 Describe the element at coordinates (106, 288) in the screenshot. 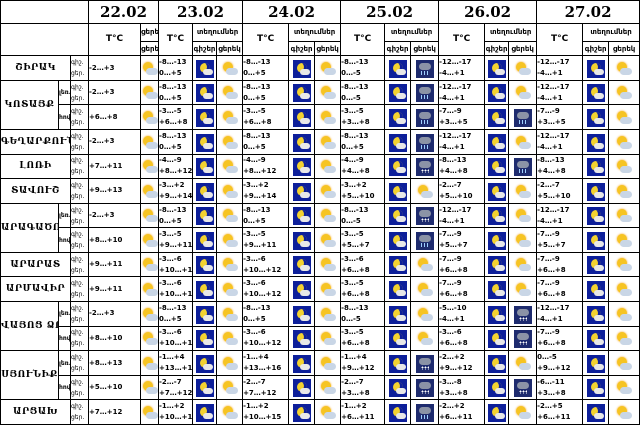

I see `temperature-value: +9…+11` at that location.